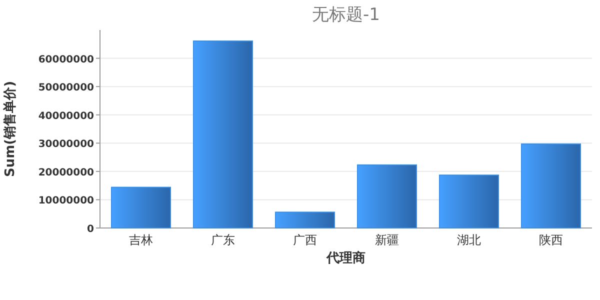 Image resolution: width=600 pixels, height=300 pixels. What do you see at coordinates (141, 240) in the screenshot?
I see `x-tick-label: 吉林` at bounding box center [141, 240].